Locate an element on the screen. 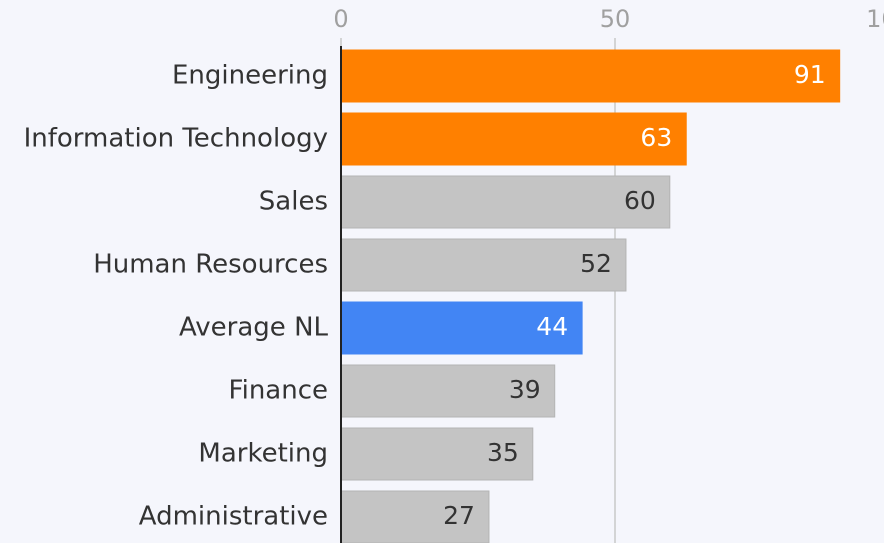 The height and width of the screenshot is (543, 884). value-label: 60 is located at coordinates (640, 200).